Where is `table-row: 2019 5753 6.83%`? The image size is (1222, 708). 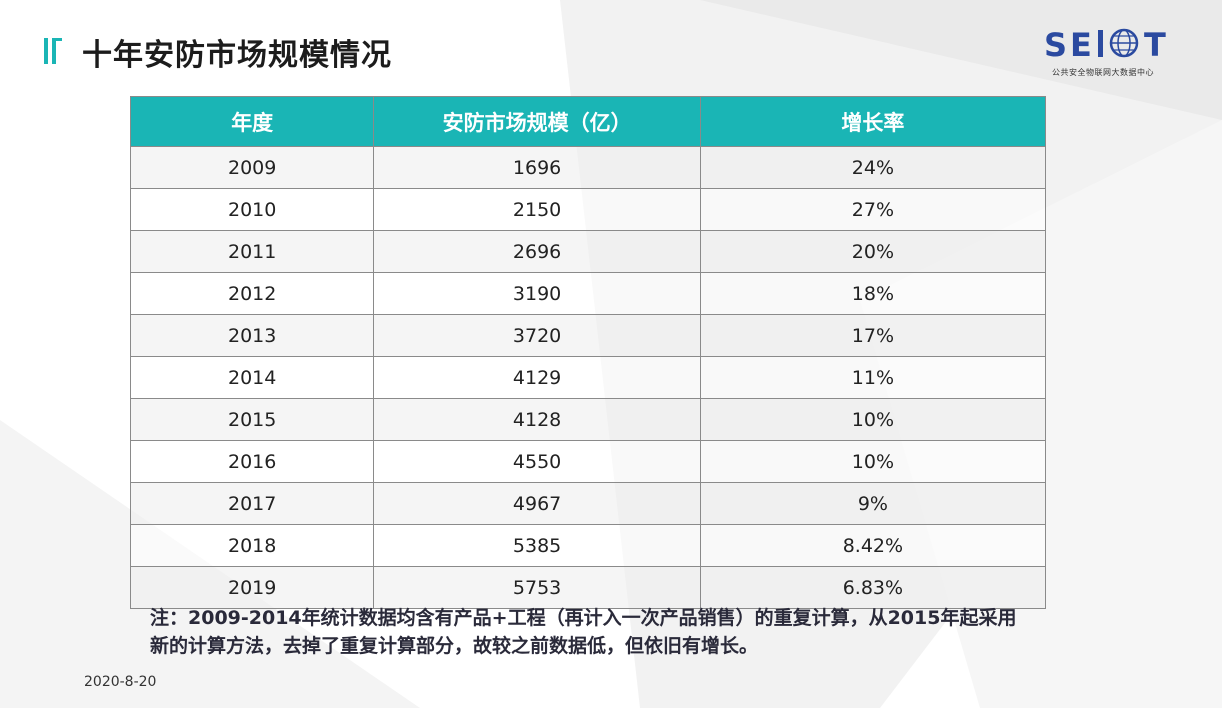 table-row: 2019 5753 6.83% is located at coordinates (588, 587).